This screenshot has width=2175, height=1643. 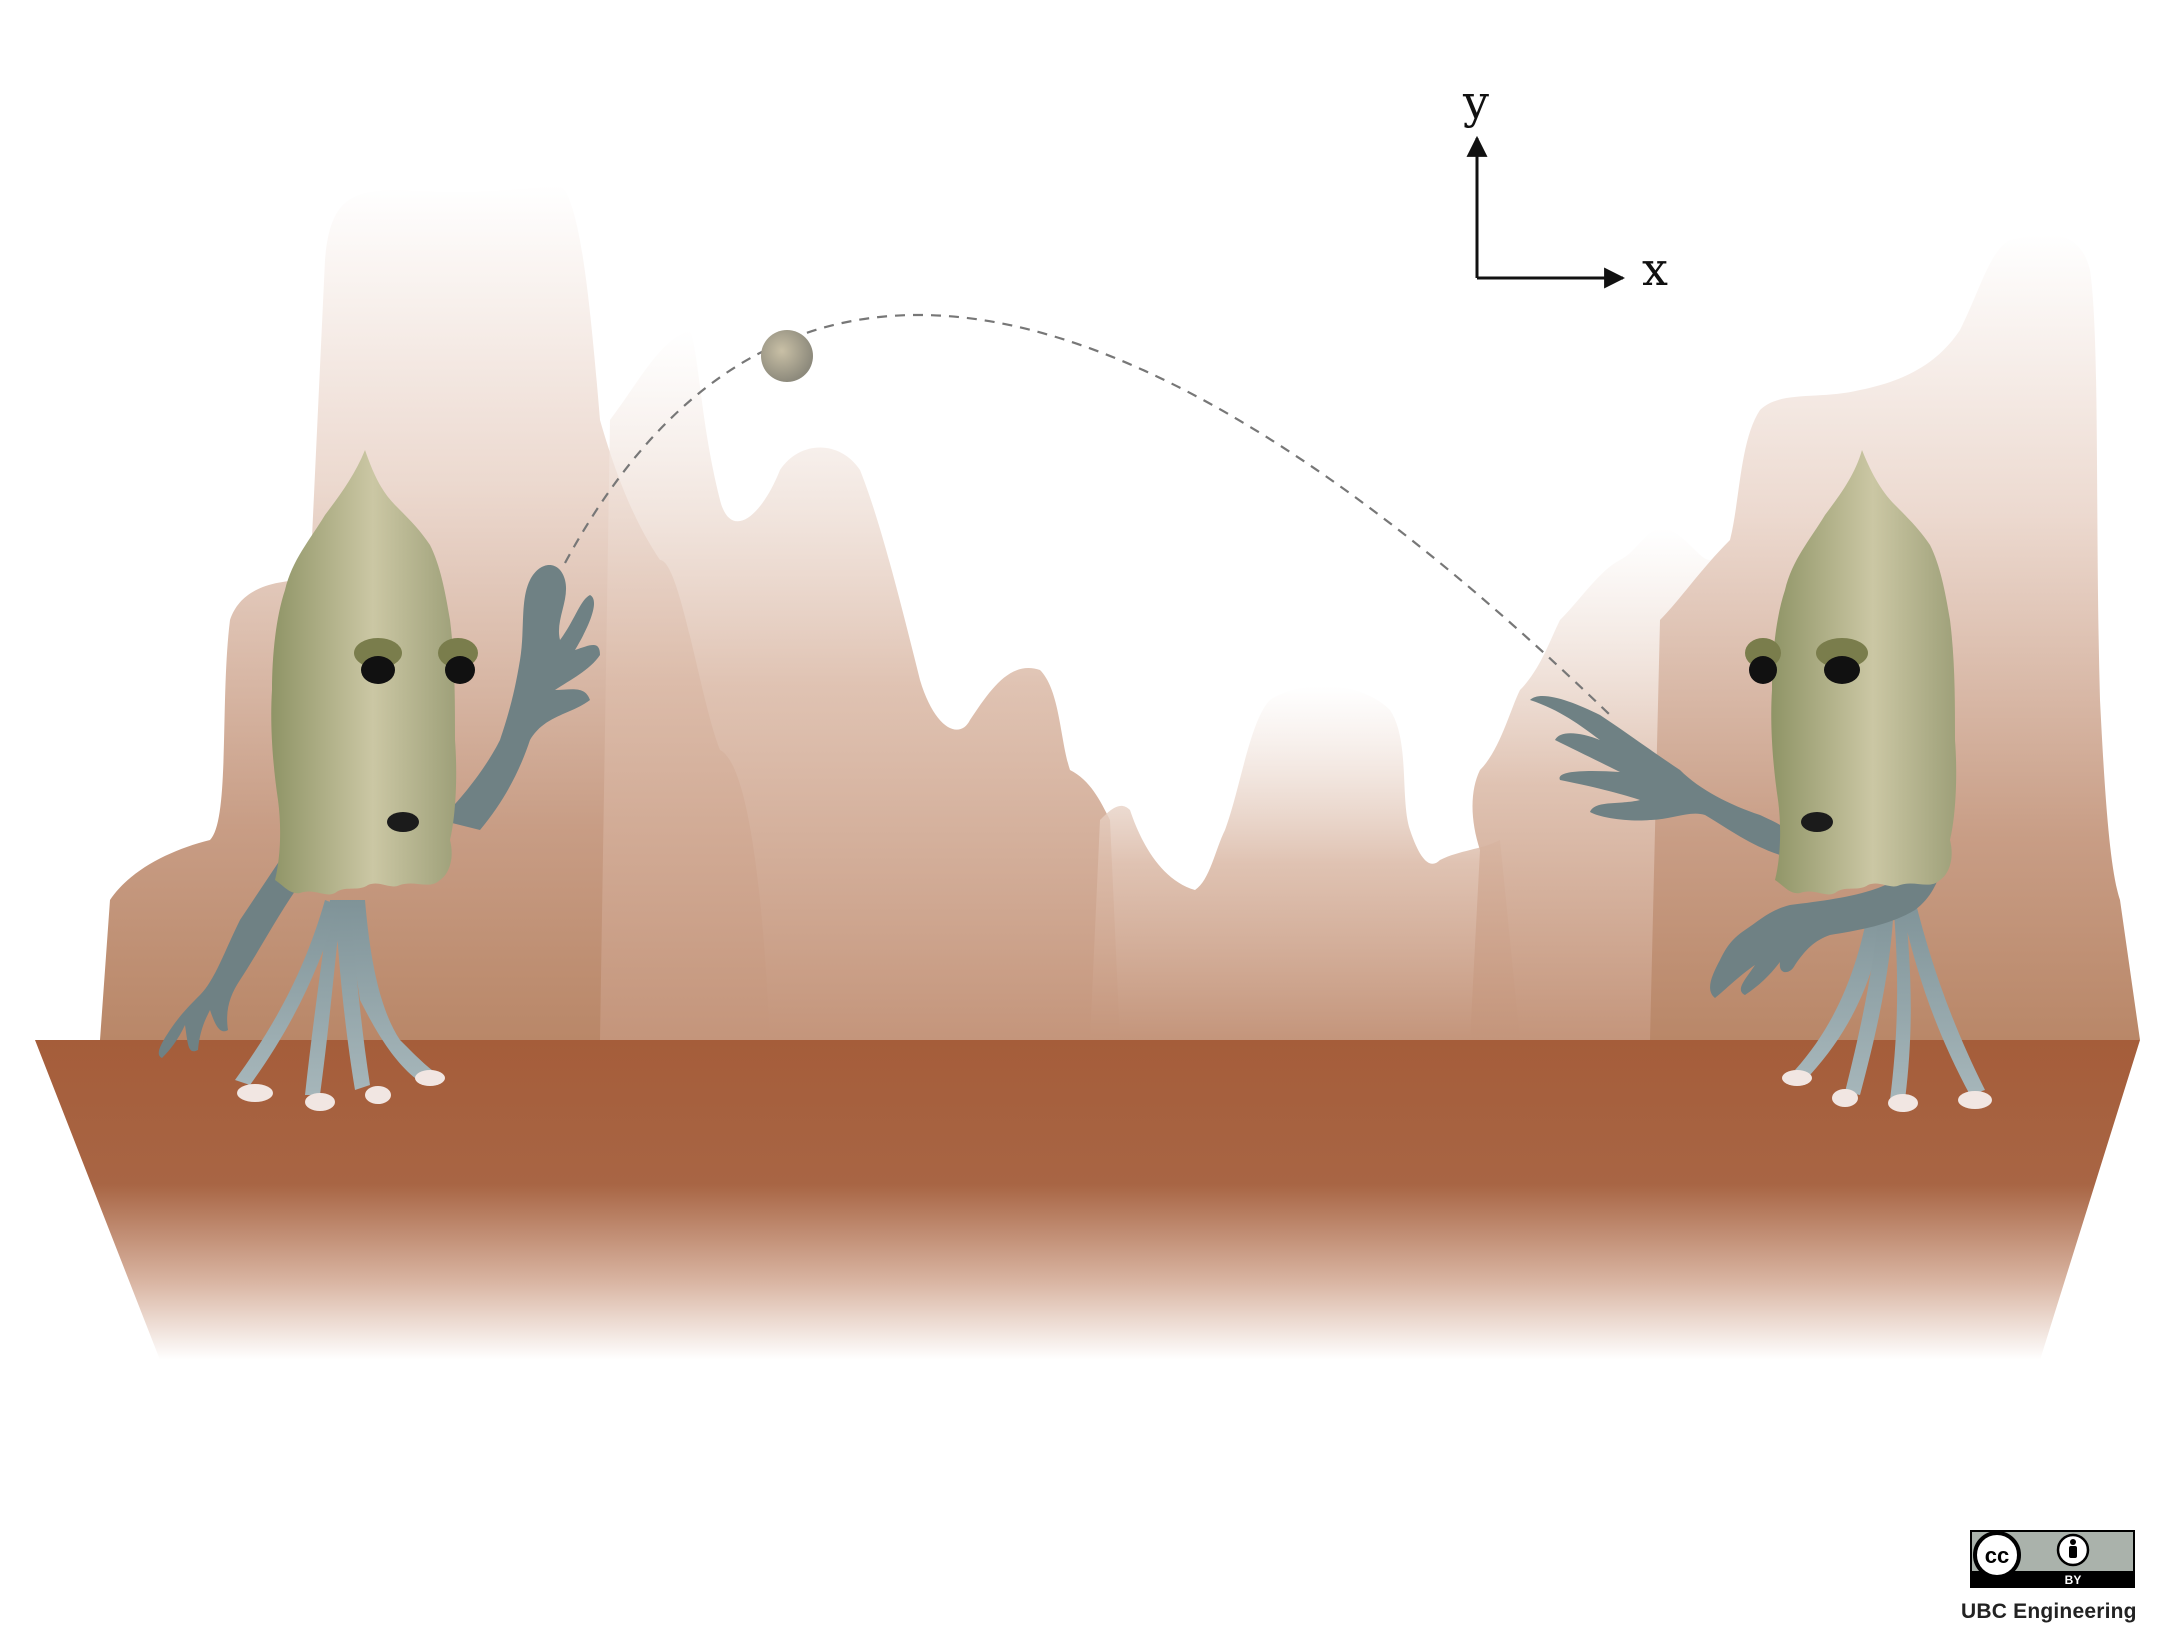 What do you see at coordinates (1305, 863) in the screenshot?
I see `cliff-center` at bounding box center [1305, 863].